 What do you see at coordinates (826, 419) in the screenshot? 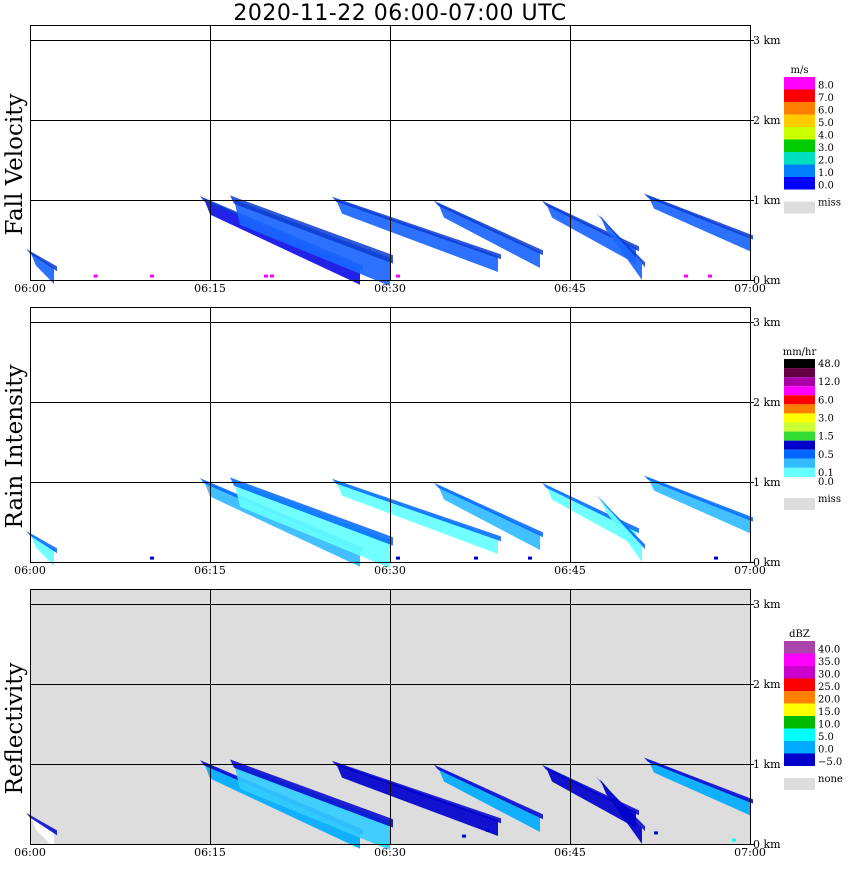
I see `legend-label: 3.0` at bounding box center [826, 419].